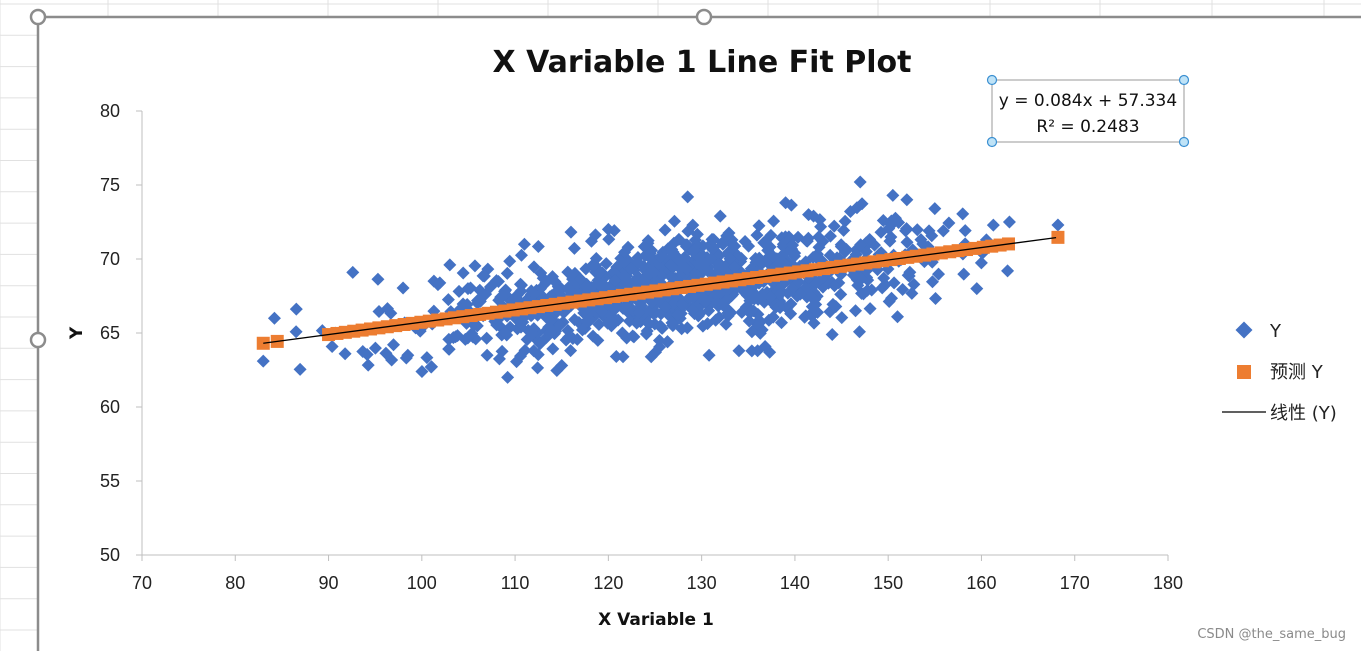  What do you see at coordinates (38, 17) in the screenshot?
I see `resize-handle-top-left` at bounding box center [38, 17].